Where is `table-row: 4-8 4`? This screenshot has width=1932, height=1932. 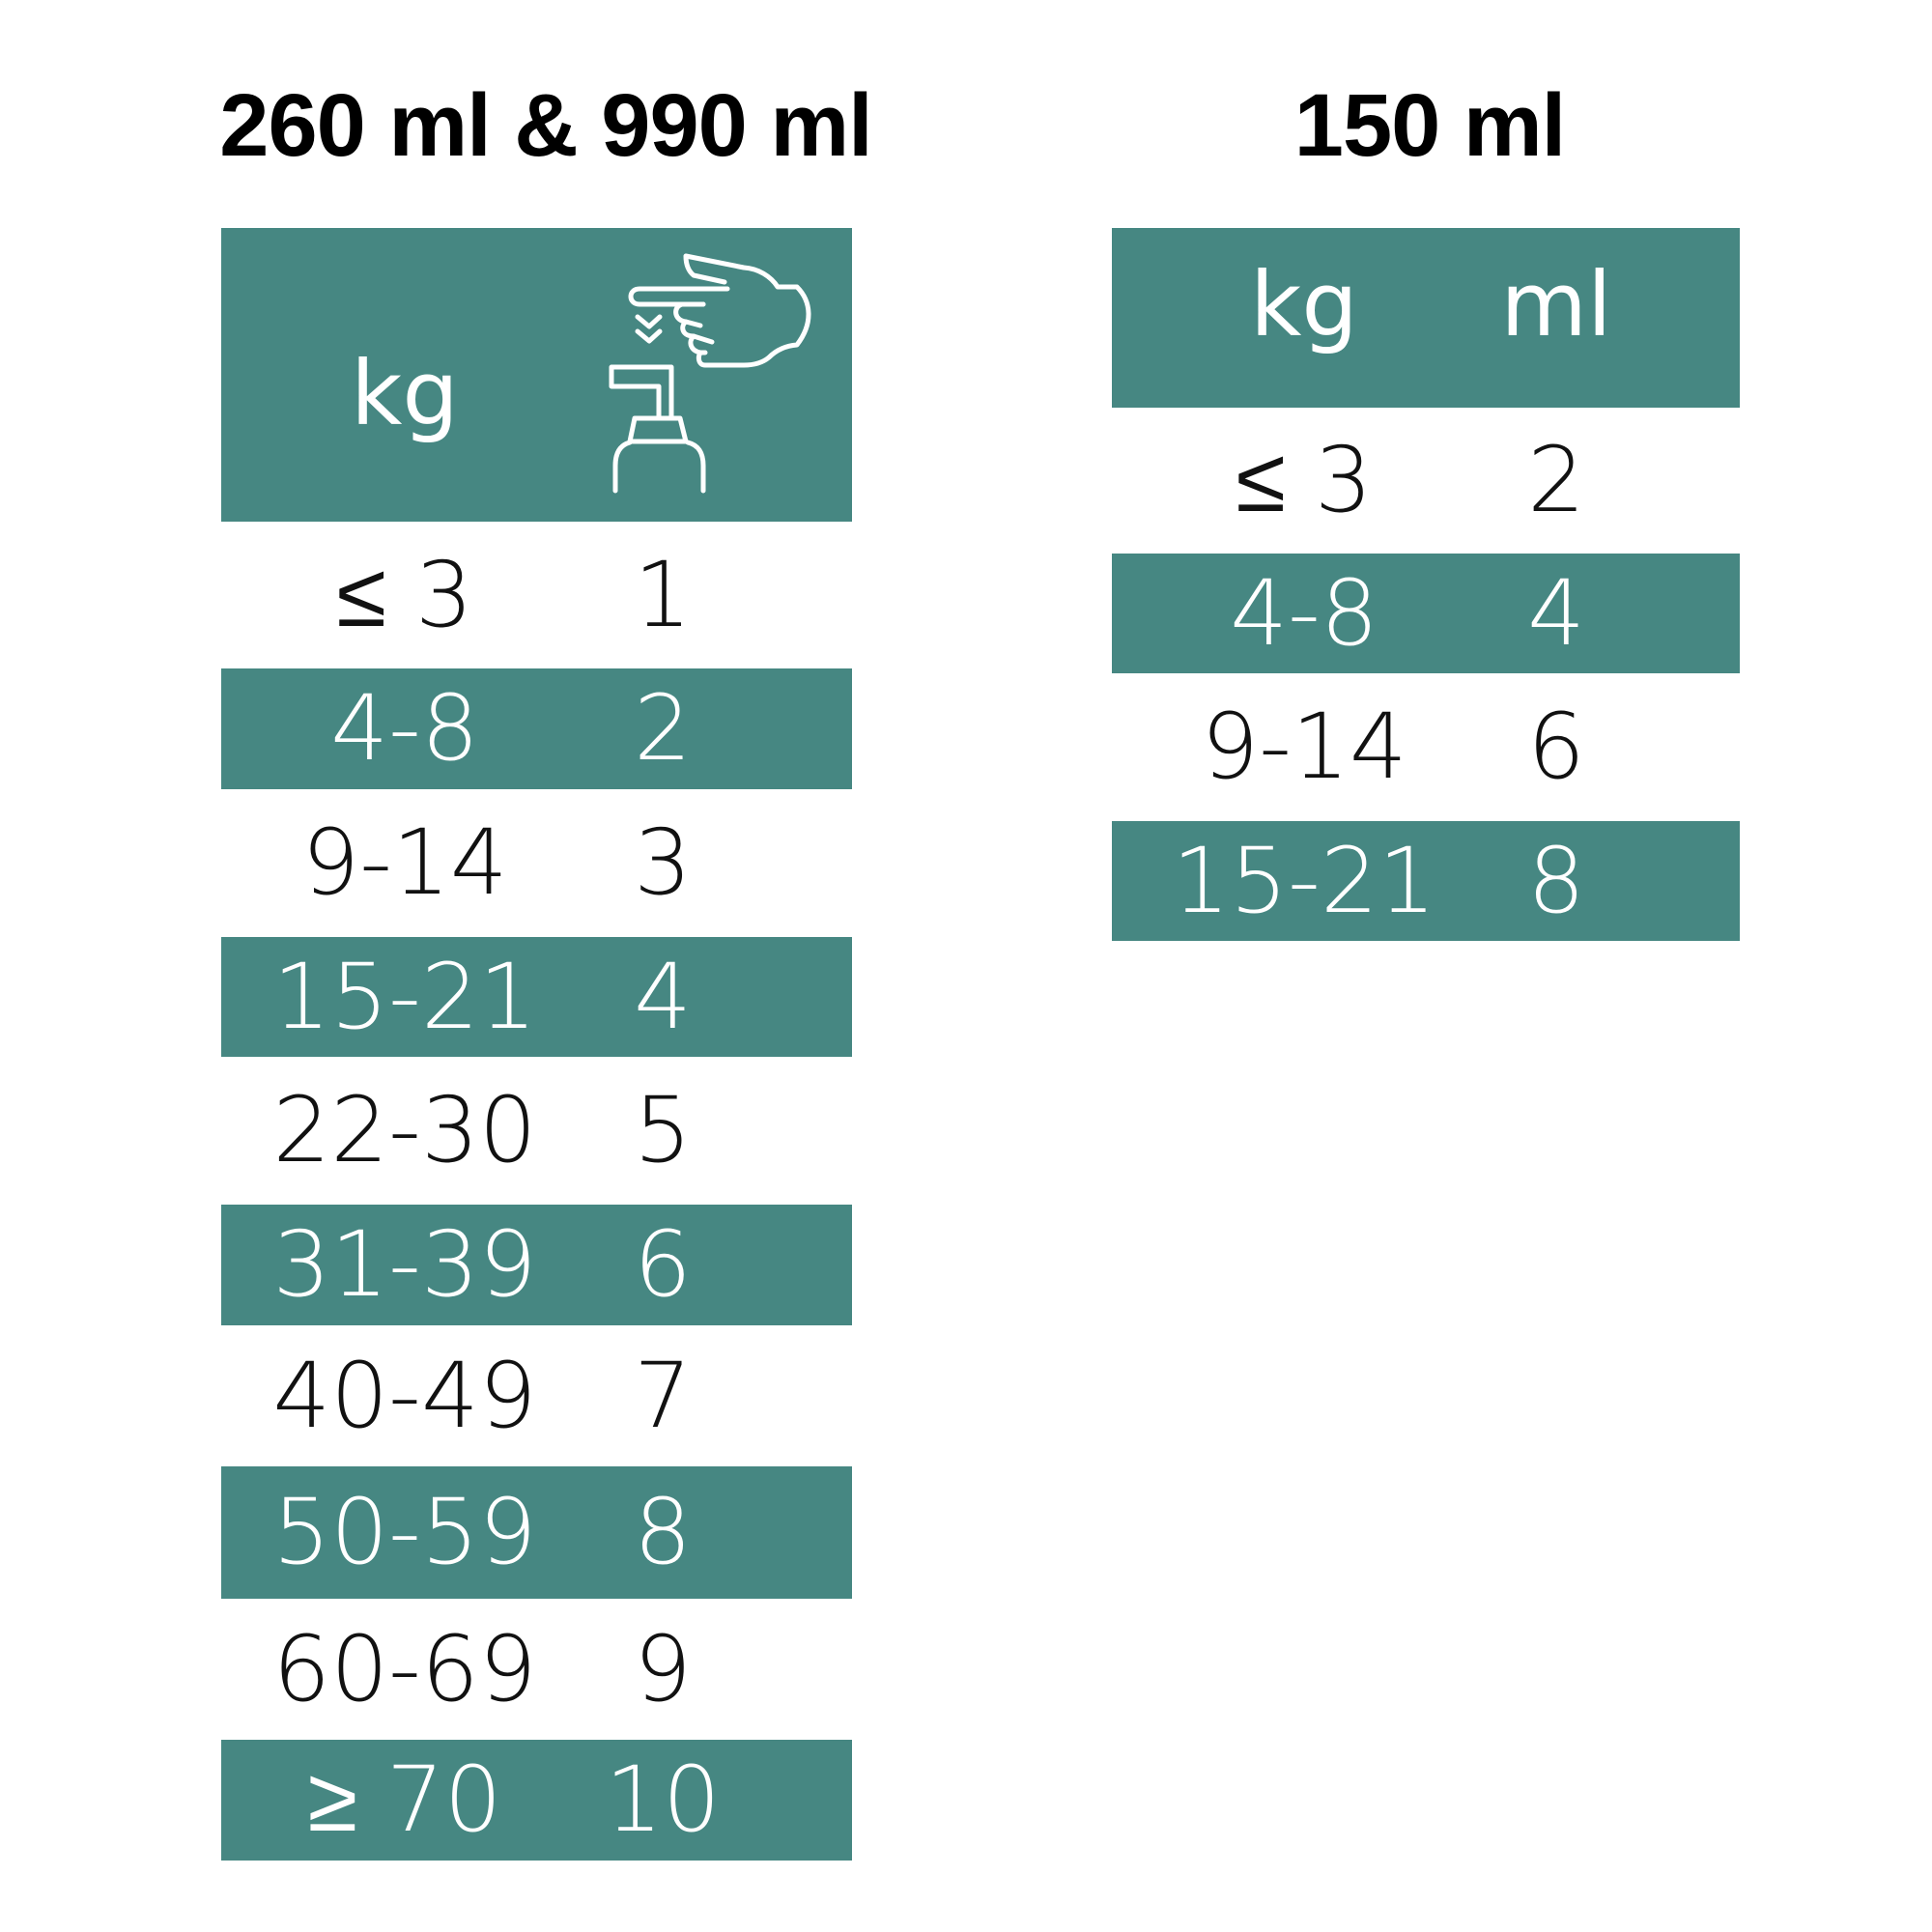 table-row: 4-8 4 is located at coordinates (1426, 613).